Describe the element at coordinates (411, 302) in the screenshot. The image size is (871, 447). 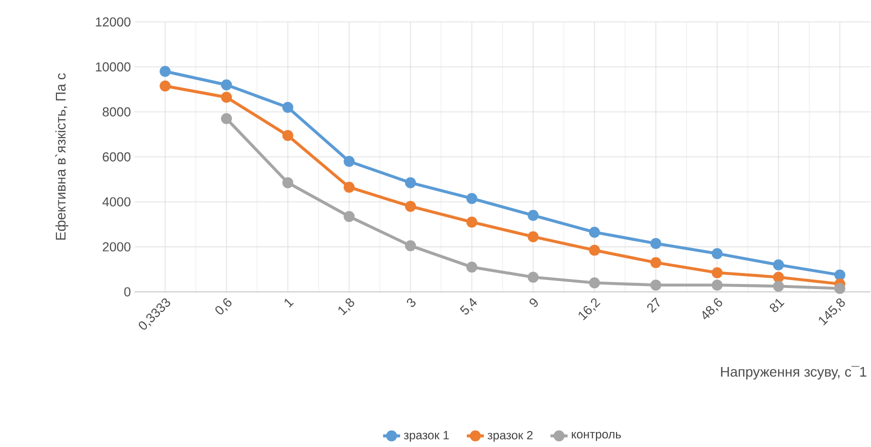
I see `x-tick-label: 3` at that location.